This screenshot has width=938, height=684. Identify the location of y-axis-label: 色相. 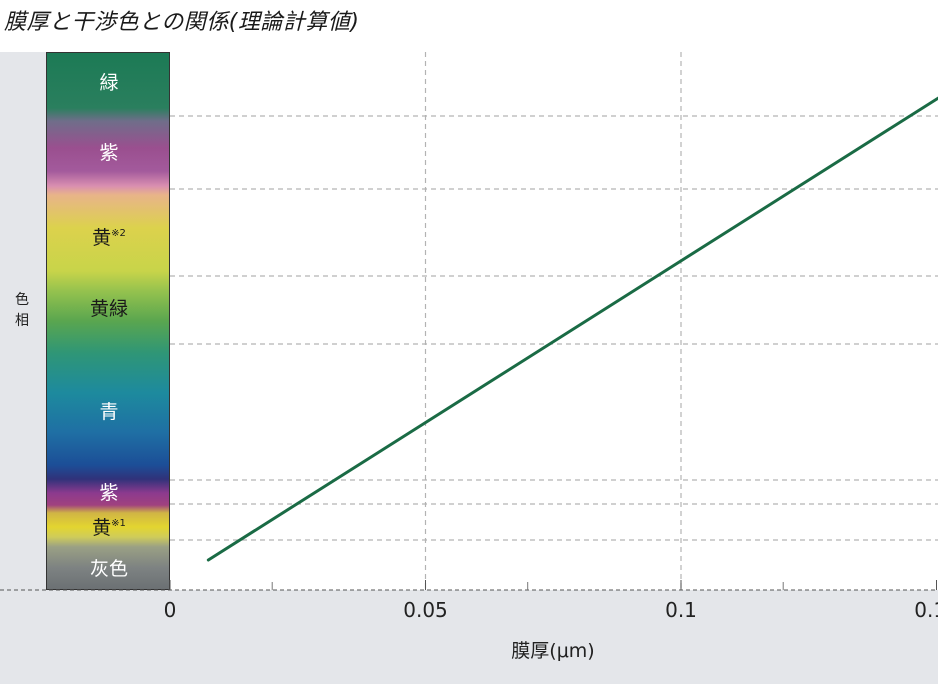
(22, 310).